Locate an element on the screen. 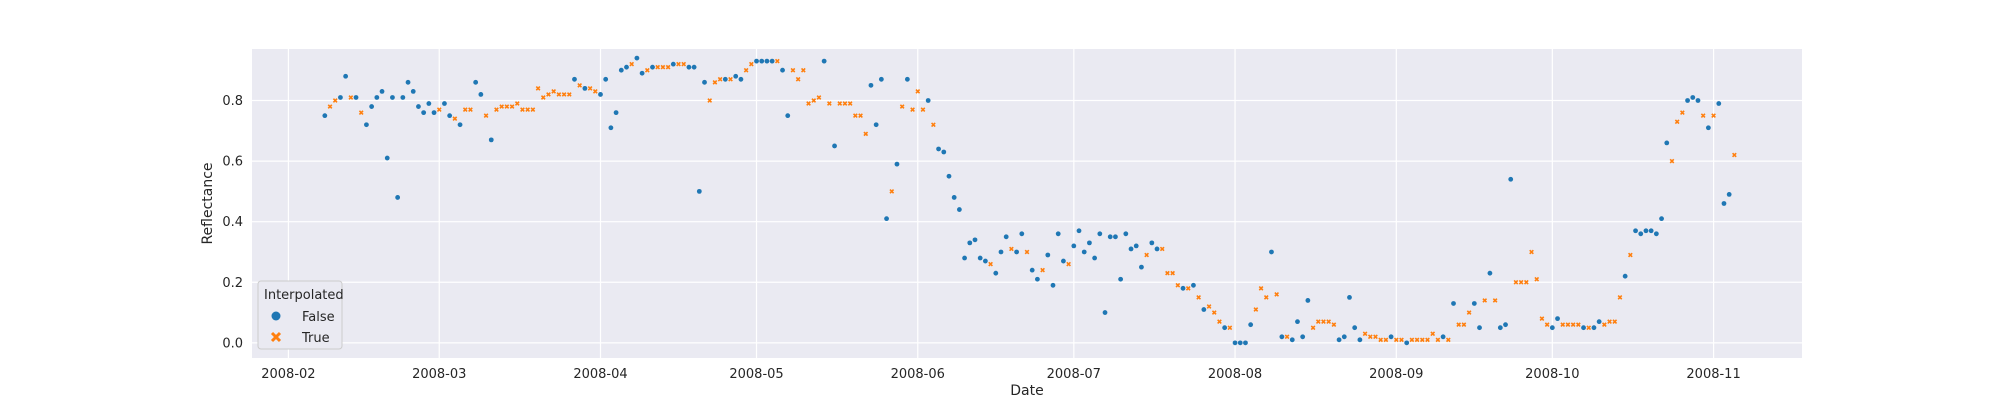 Image resolution: width=2000 pixels, height=400 pixels. y-axis-ticks: 0.0 0.2 0.4 0.6 0.8 is located at coordinates (232, 222).